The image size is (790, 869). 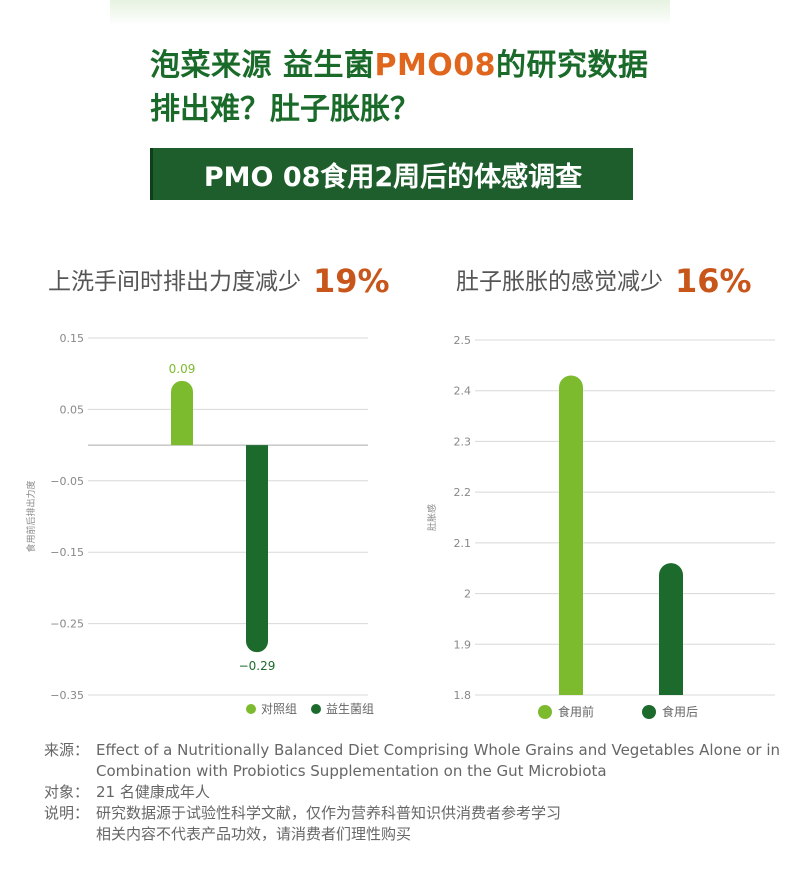 I want to click on y-tick-label: 2.4, so click(x=463, y=391).